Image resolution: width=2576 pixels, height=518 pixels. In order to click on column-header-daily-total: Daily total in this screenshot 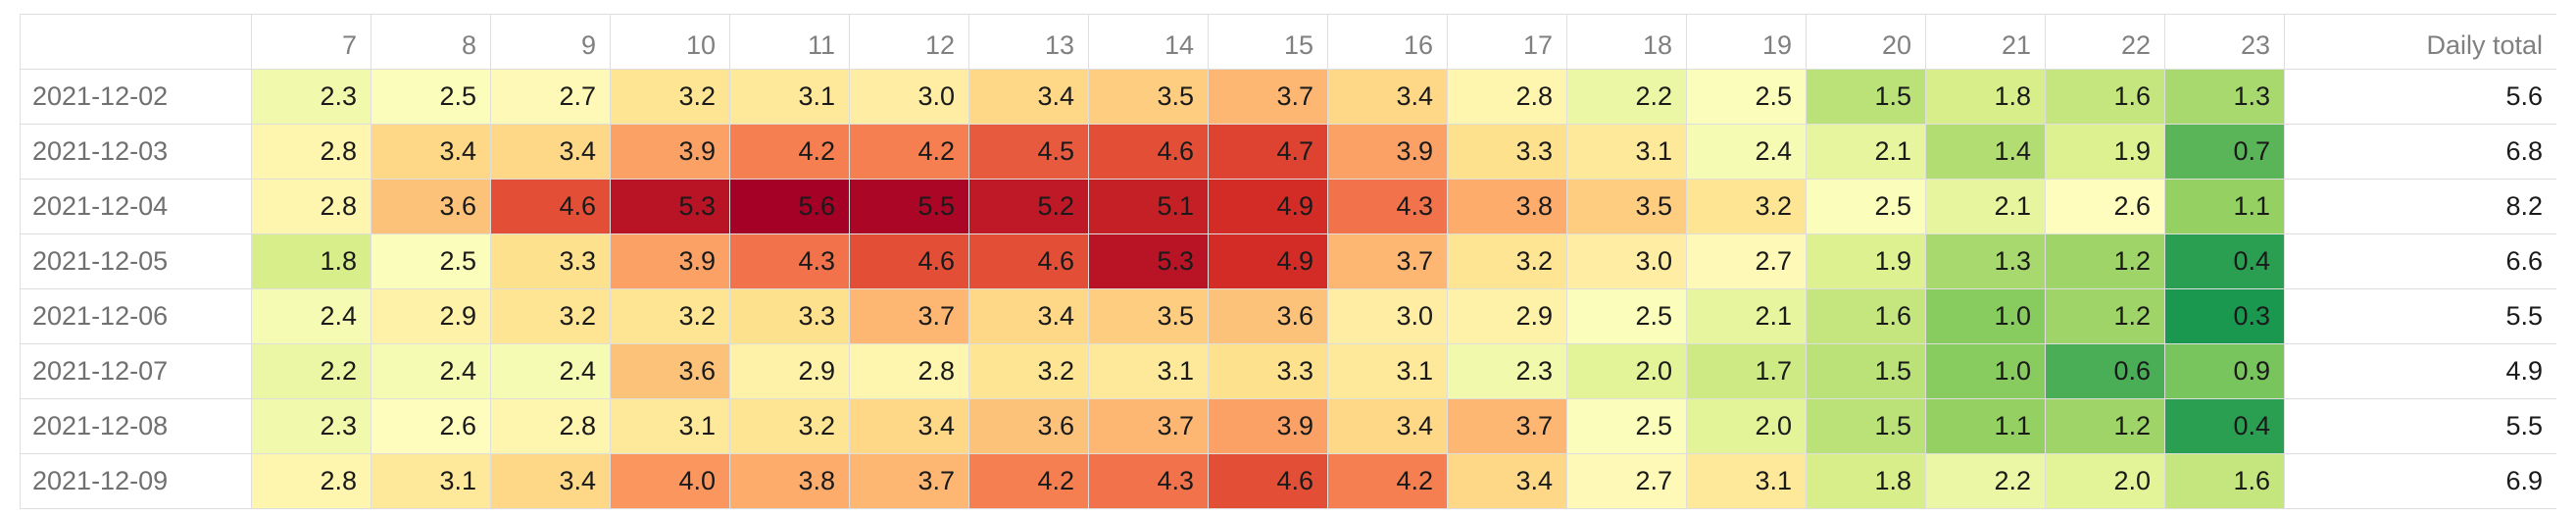, I will do `click(2420, 42)`.